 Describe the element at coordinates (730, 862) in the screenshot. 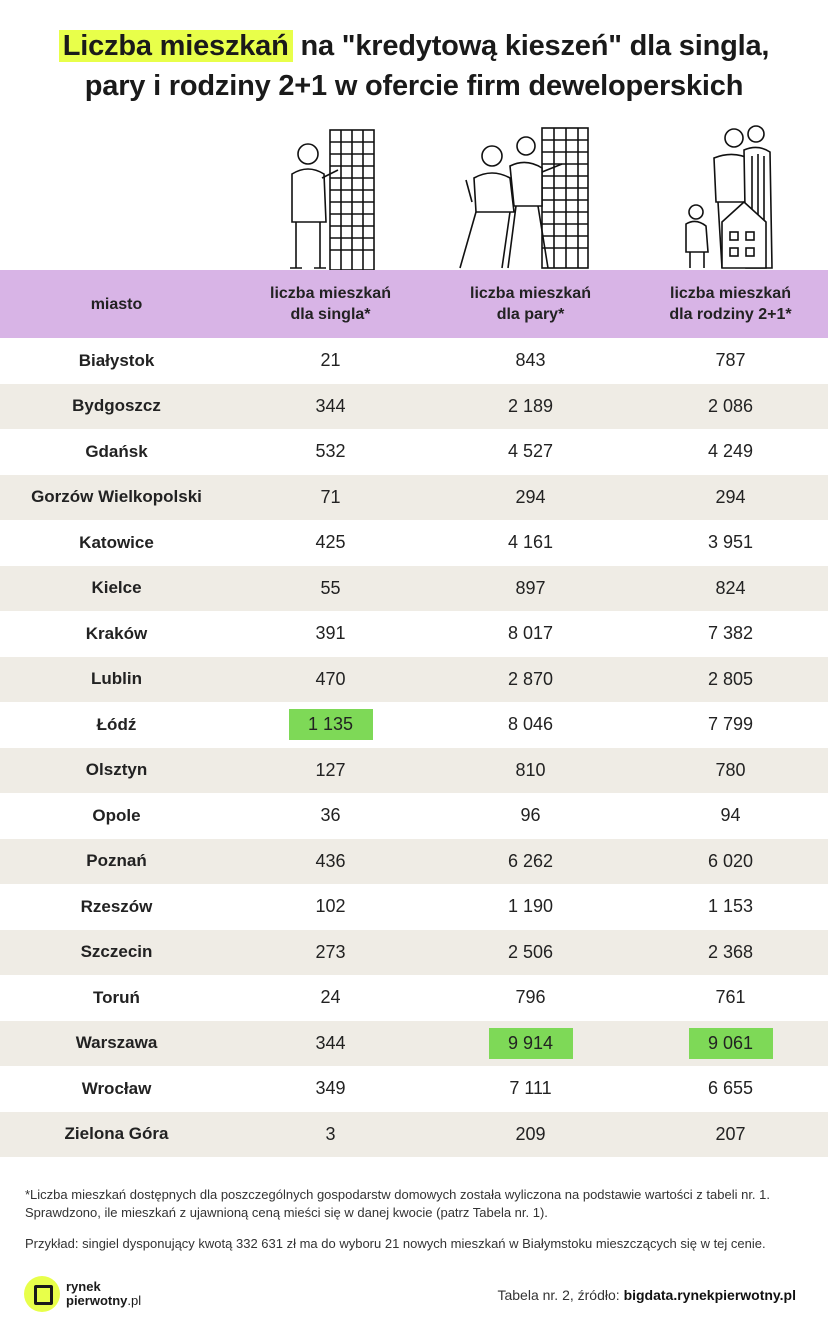

I see `family-value-cell: 6 020` at that location.